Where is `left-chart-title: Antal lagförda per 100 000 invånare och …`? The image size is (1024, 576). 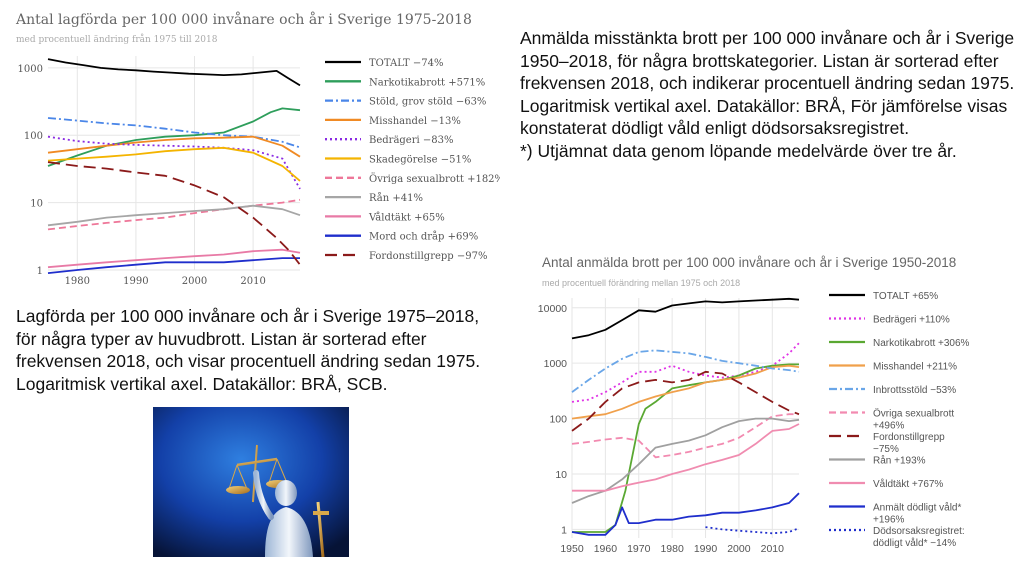
left-chart-title: Antal lagförda per 100 000 invånare och … is located at coordinates (243, 19).